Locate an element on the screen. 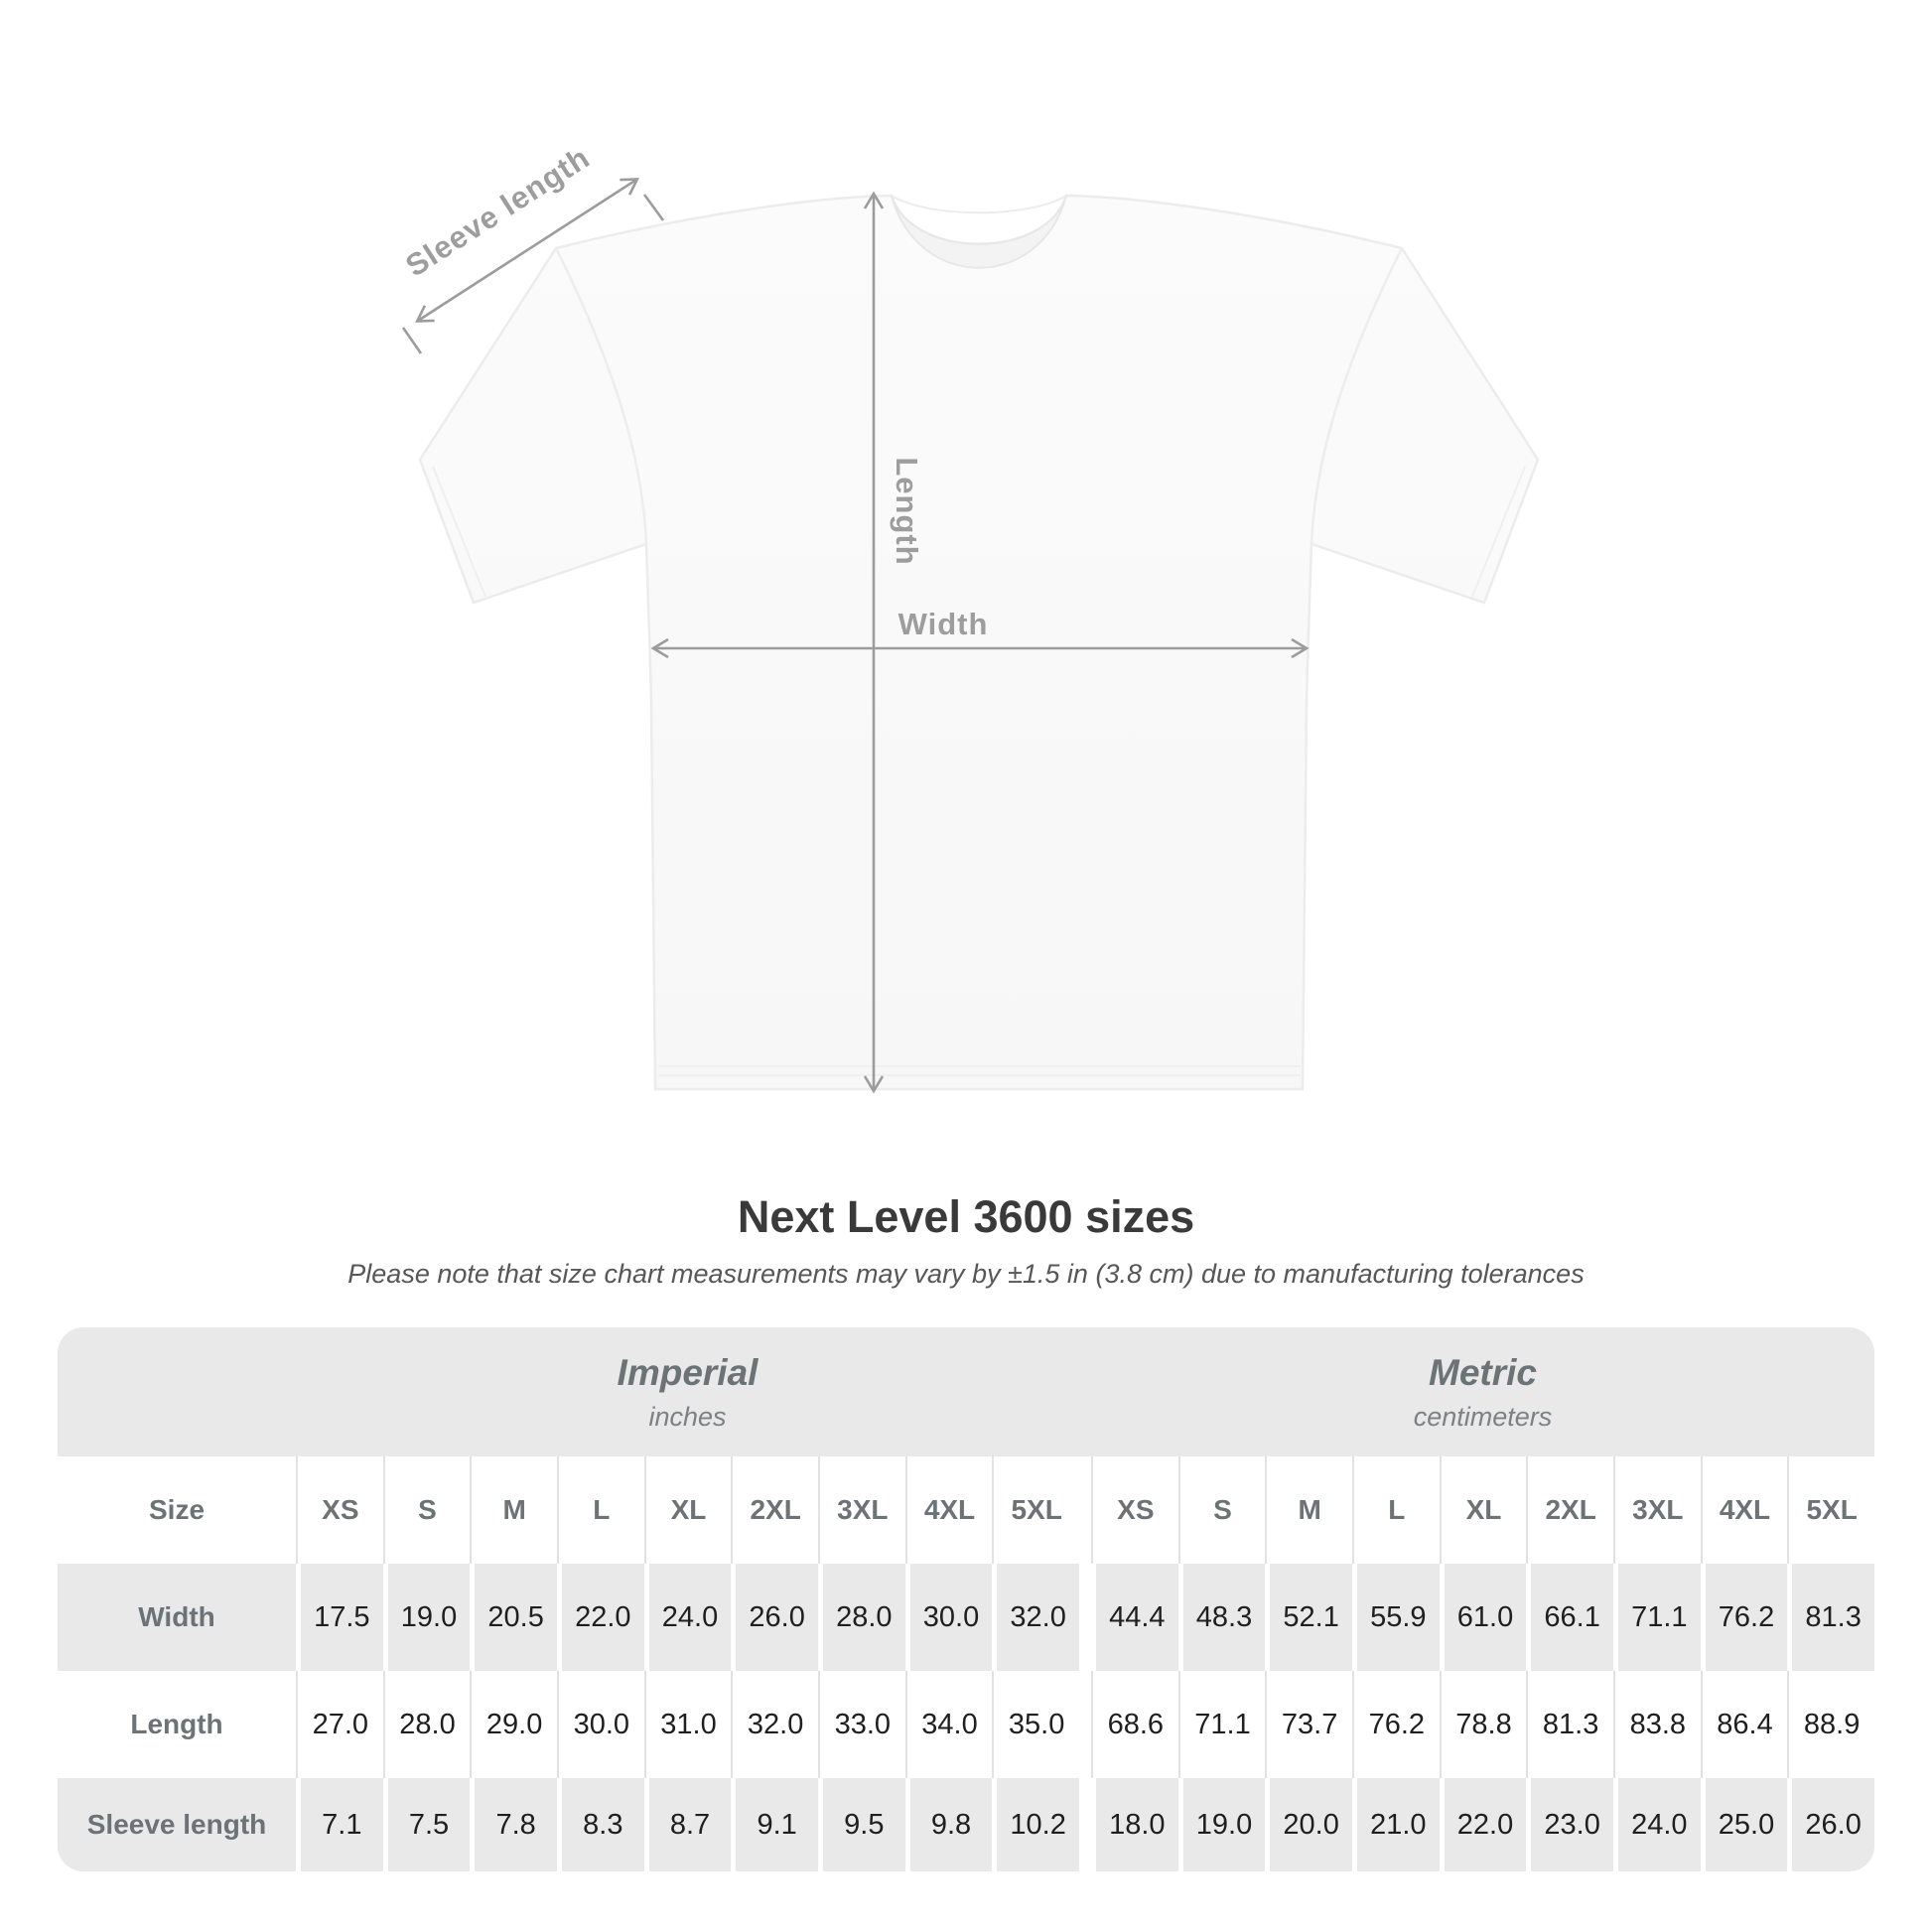  table-cell: 23.0 is located at coordinates (1570, 1825).